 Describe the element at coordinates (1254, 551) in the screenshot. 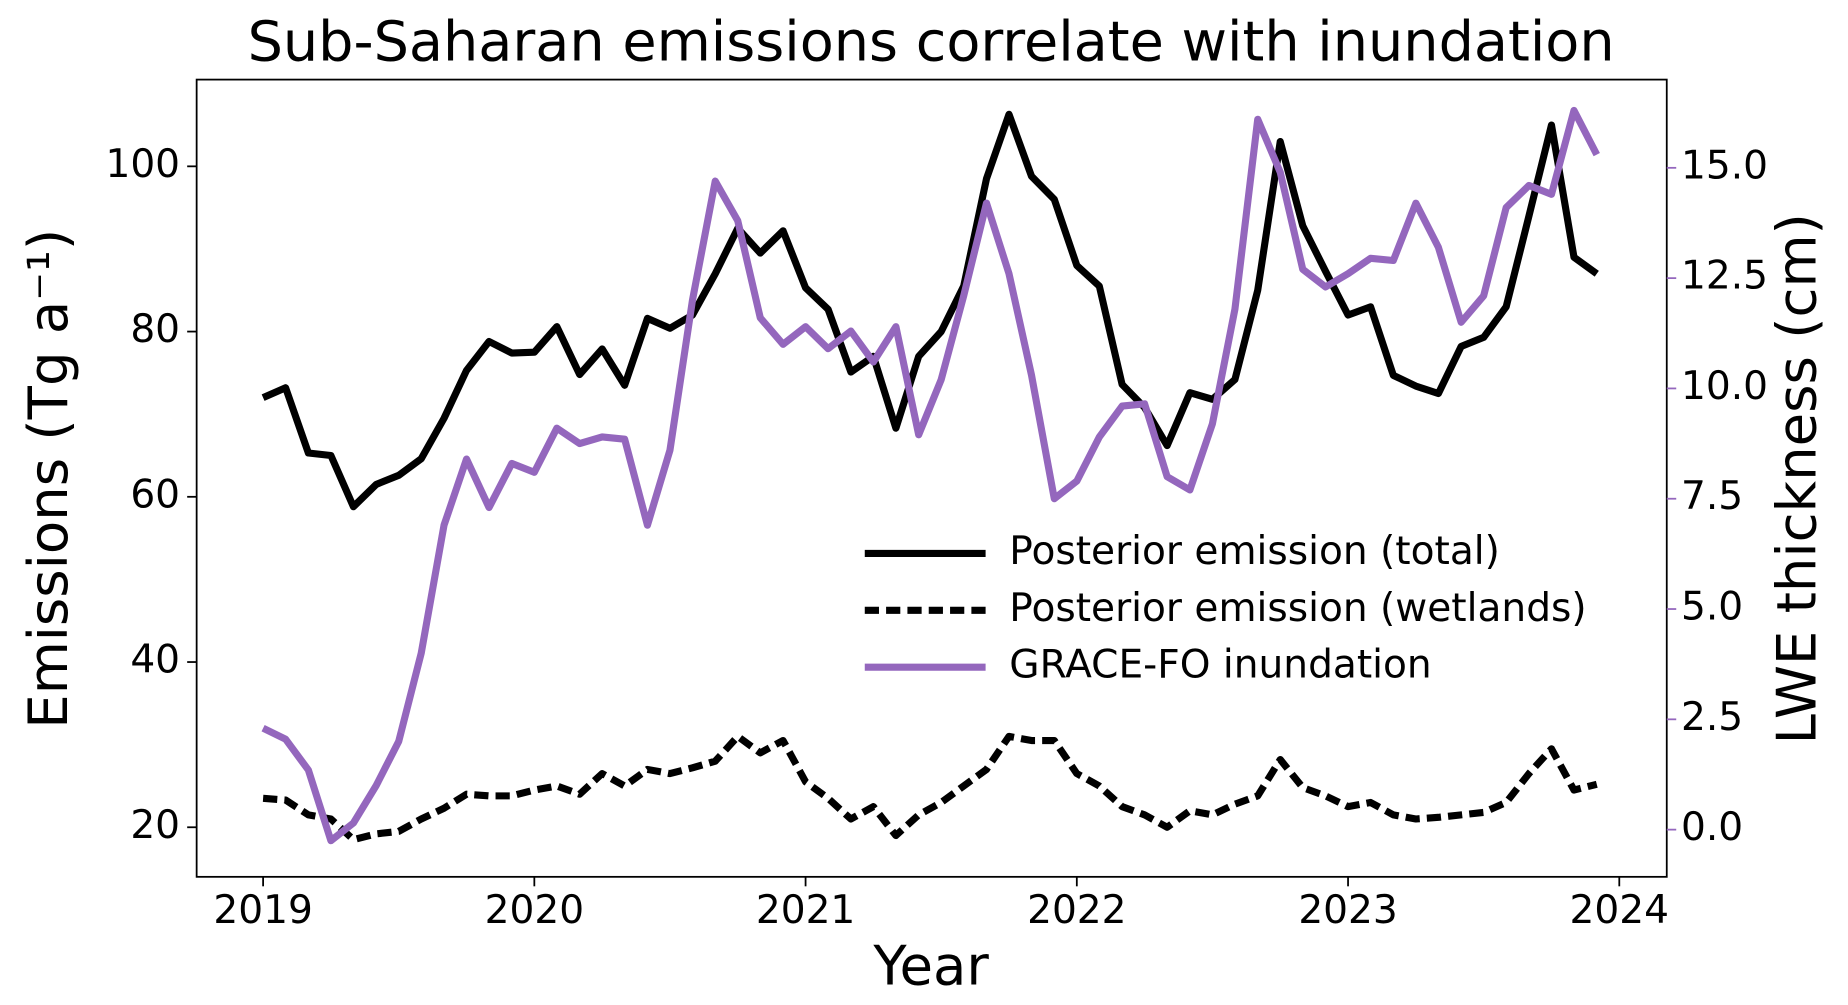

I see `legend-label: Posterior emission (total)` at that location.